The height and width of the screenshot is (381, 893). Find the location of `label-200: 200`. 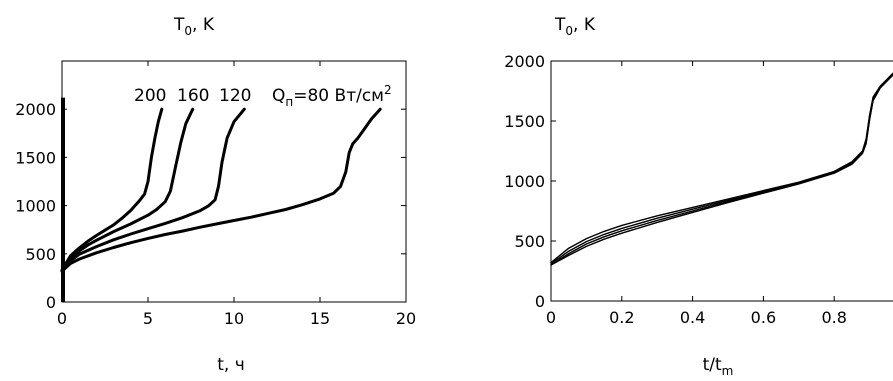

label-200: 200 is located at coordinates (150, 96).